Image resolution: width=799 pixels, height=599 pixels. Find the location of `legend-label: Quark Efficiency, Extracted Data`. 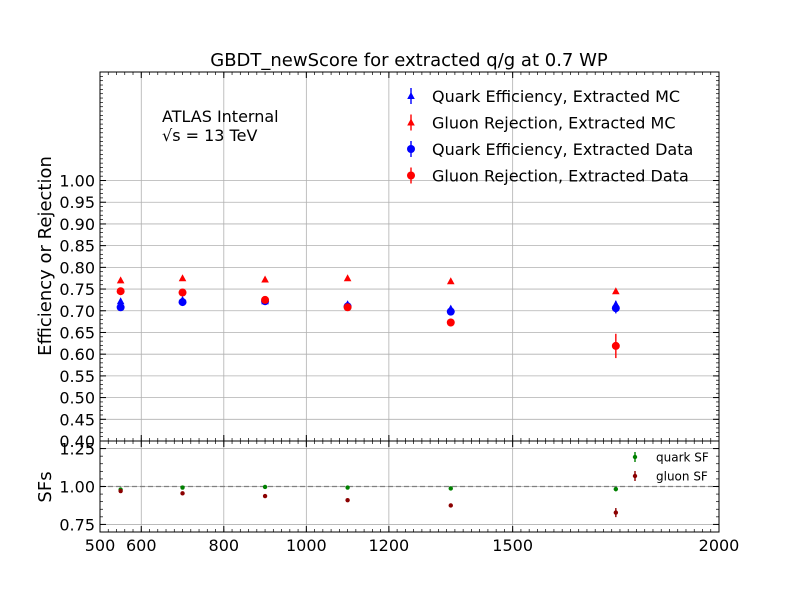

legend-label: Quark Efficiency, Extracted Data is located at coordinates (562, 149).